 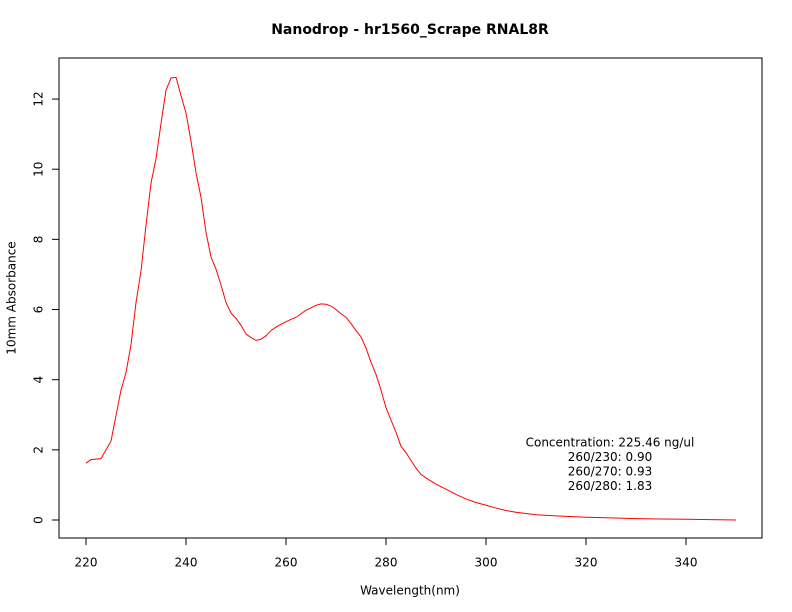 I want to click on annotation: 260/280: 1.83, so click(x=610, y=486).